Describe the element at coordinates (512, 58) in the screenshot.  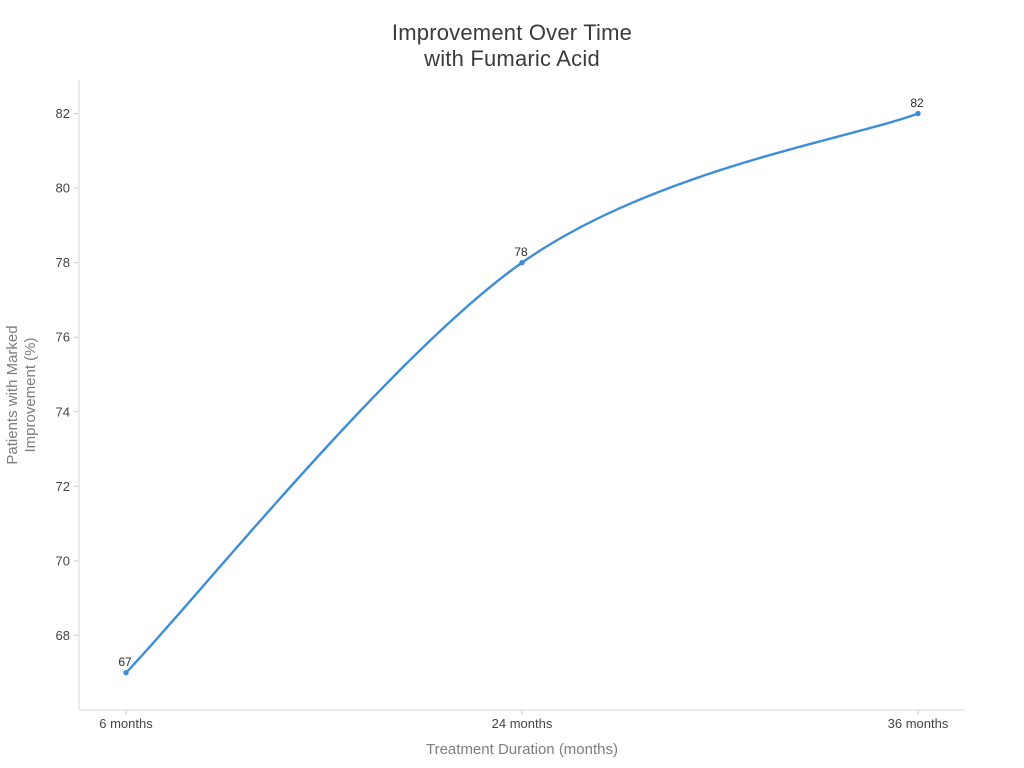
I see `chart-title-line2: with Fumaric Acid` at that location.